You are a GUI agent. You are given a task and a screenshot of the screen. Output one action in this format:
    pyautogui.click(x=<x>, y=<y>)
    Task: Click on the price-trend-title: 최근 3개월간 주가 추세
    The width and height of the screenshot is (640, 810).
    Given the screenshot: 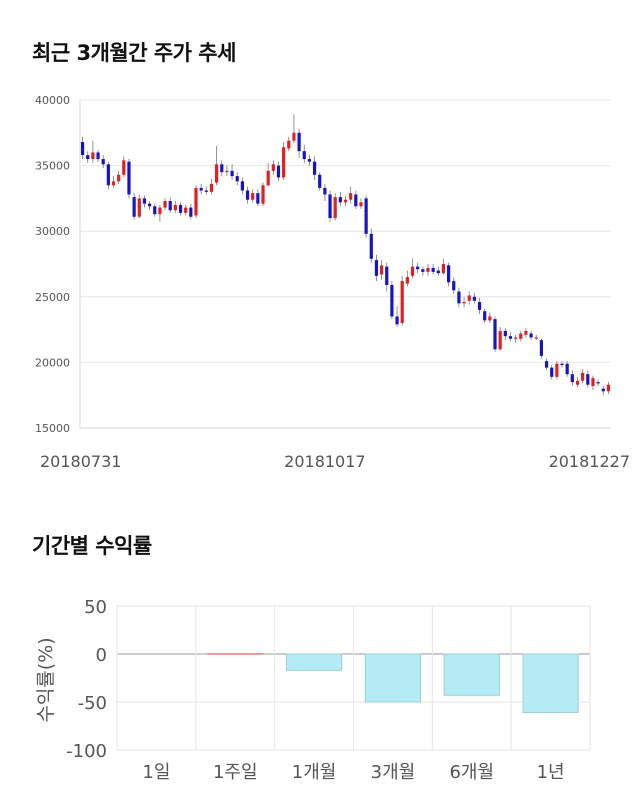 What is the action you would take?
    pyautogui.click(x=134, y=53)
    